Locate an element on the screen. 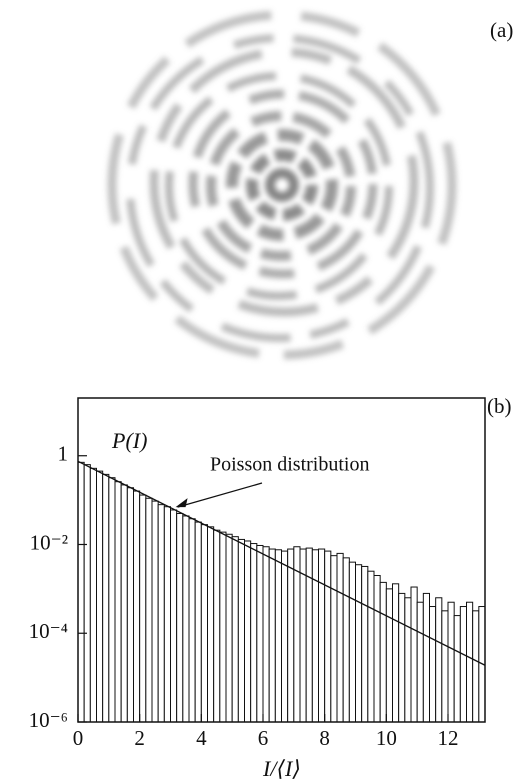 The image size is (517, 783). x-axis-label: I/⟨I⟩ is located at coordinates (281, 768).